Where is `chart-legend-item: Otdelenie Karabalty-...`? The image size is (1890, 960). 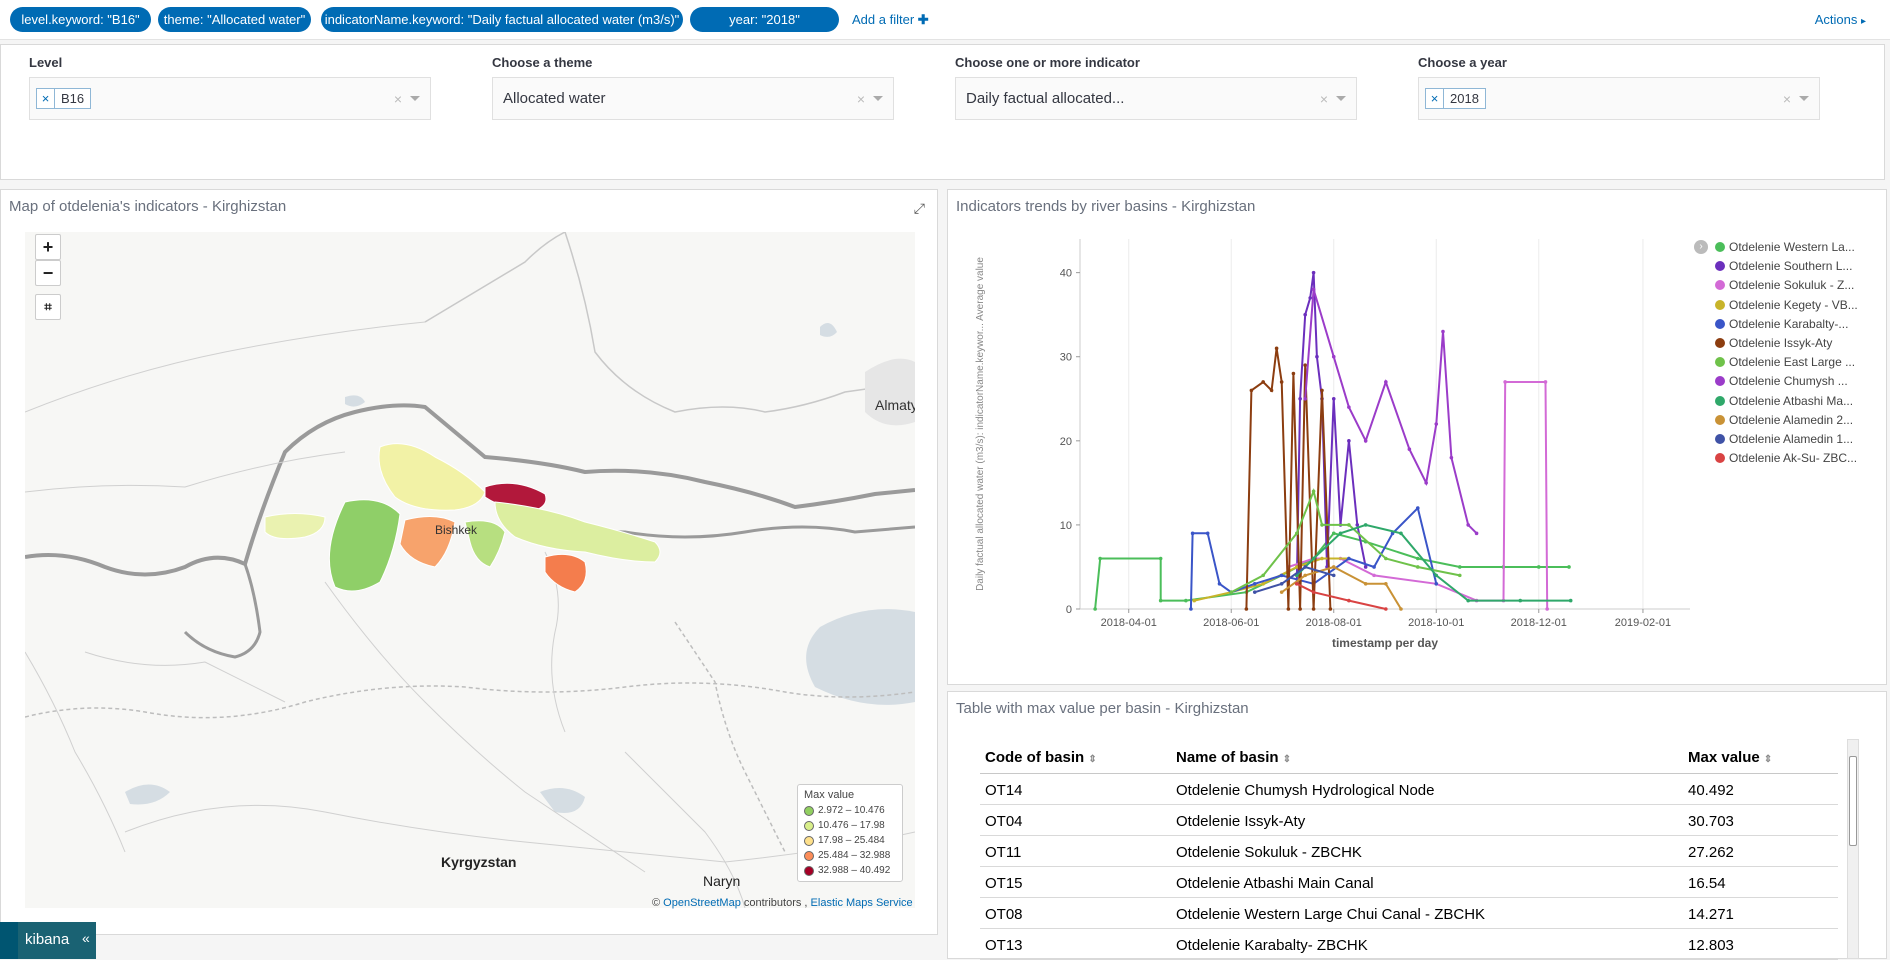 chart-legend-item: Otdelenie Karabalty-... is located at coordinates (1781, 324).